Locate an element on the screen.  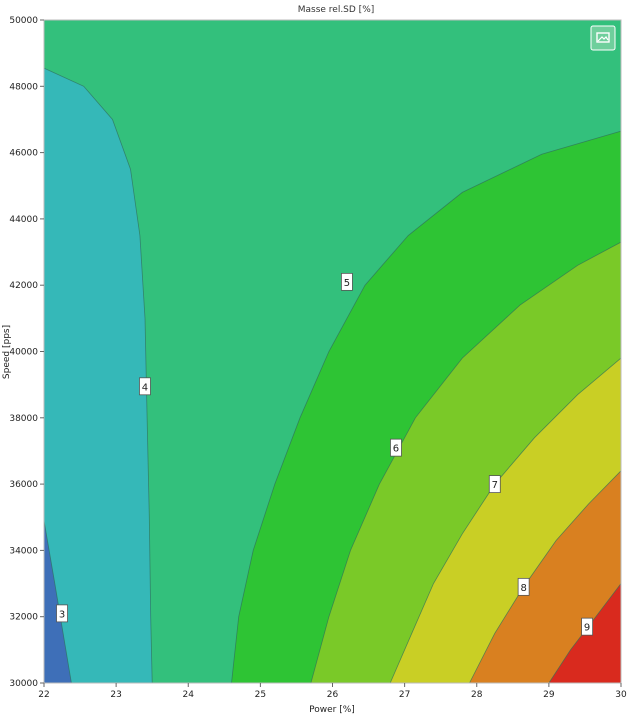
x-axis: 22 23 24 25 26 27 28 29 30 is located at coordinates (332, 691).